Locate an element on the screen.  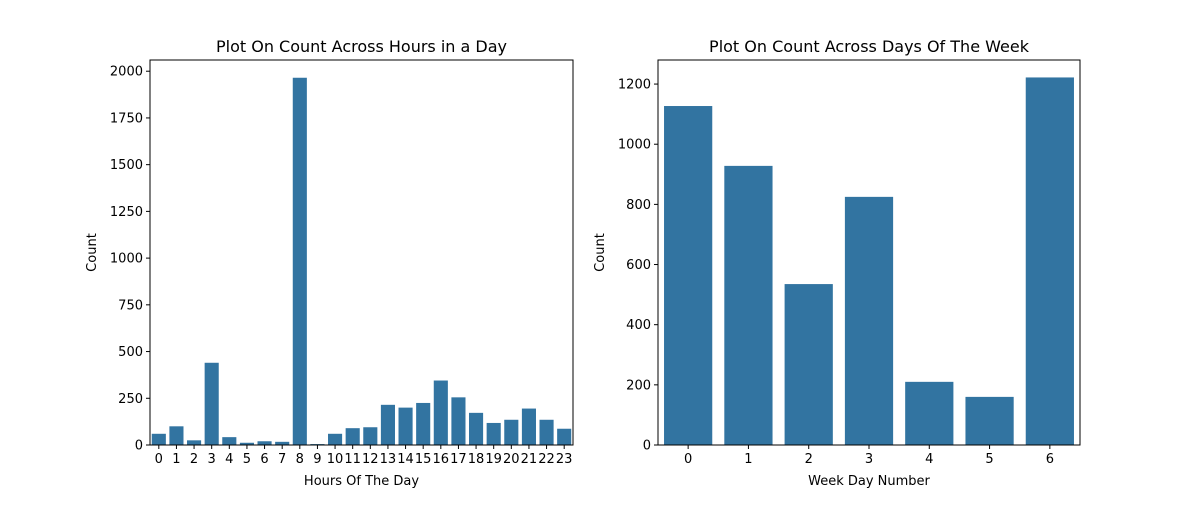
y-tick-label: 600 is located at coordinates (638, 265).